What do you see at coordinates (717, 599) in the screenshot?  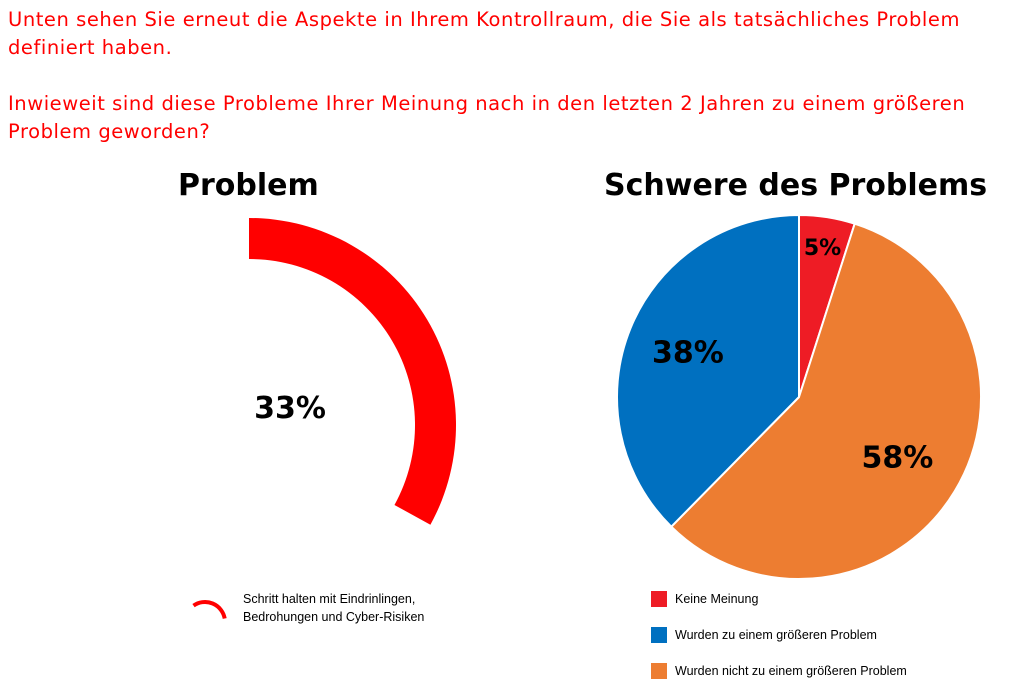 I see `legend-label-keine-meinung: Keine Meinung` at bounding box center [717, 599].